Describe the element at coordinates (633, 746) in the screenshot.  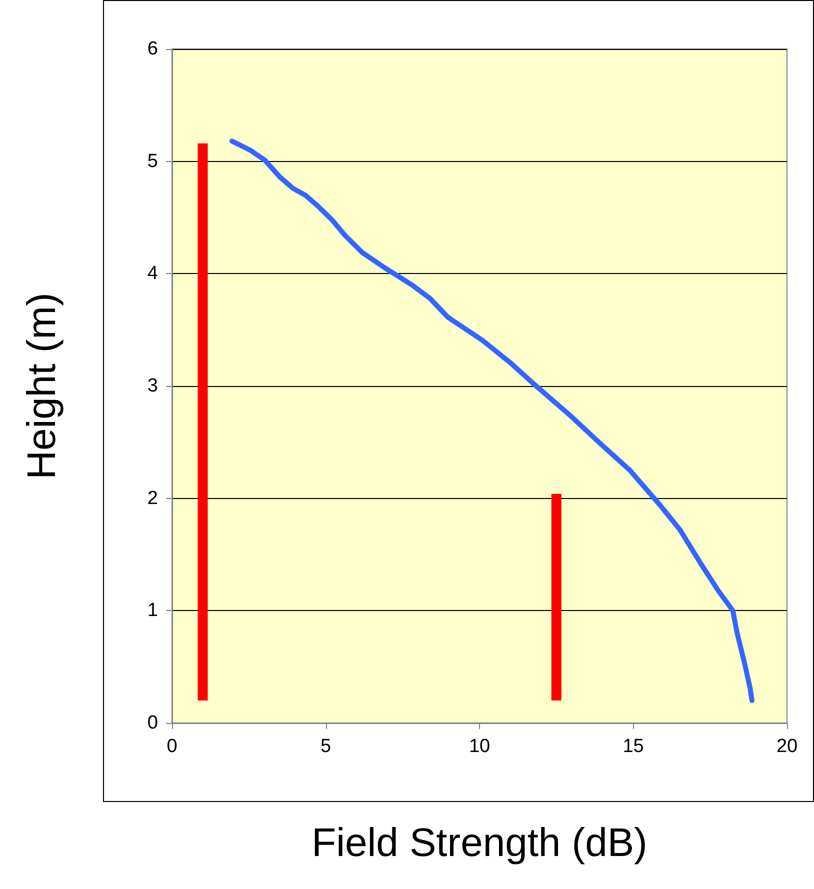
I see `x-tick-label: 15` at that location.